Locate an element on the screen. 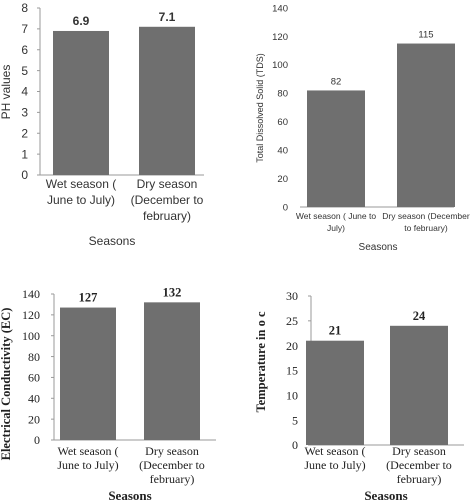 This screenshot has width=474, height=504. y-axis-title: Temperature in o c is located at coordinates (261, 361).